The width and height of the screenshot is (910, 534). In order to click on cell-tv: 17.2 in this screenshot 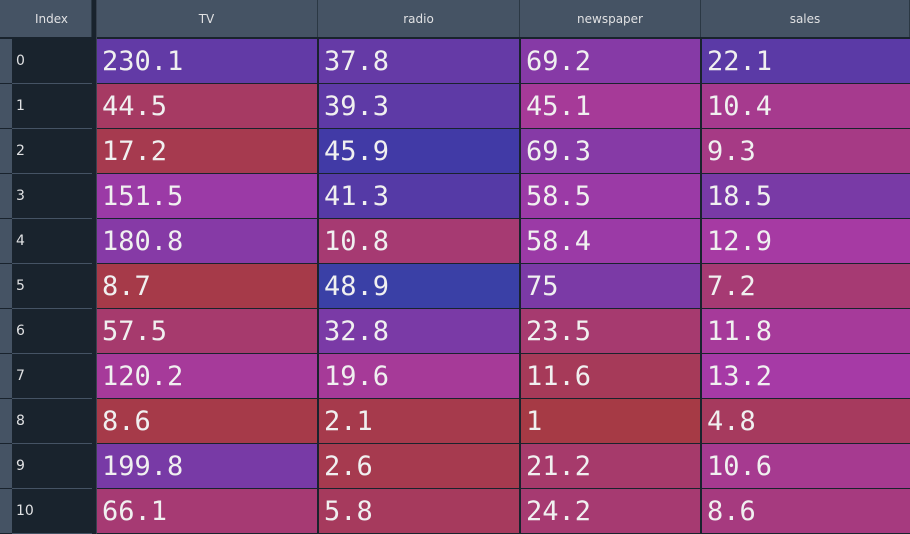, I will do `click(207, 151)`.